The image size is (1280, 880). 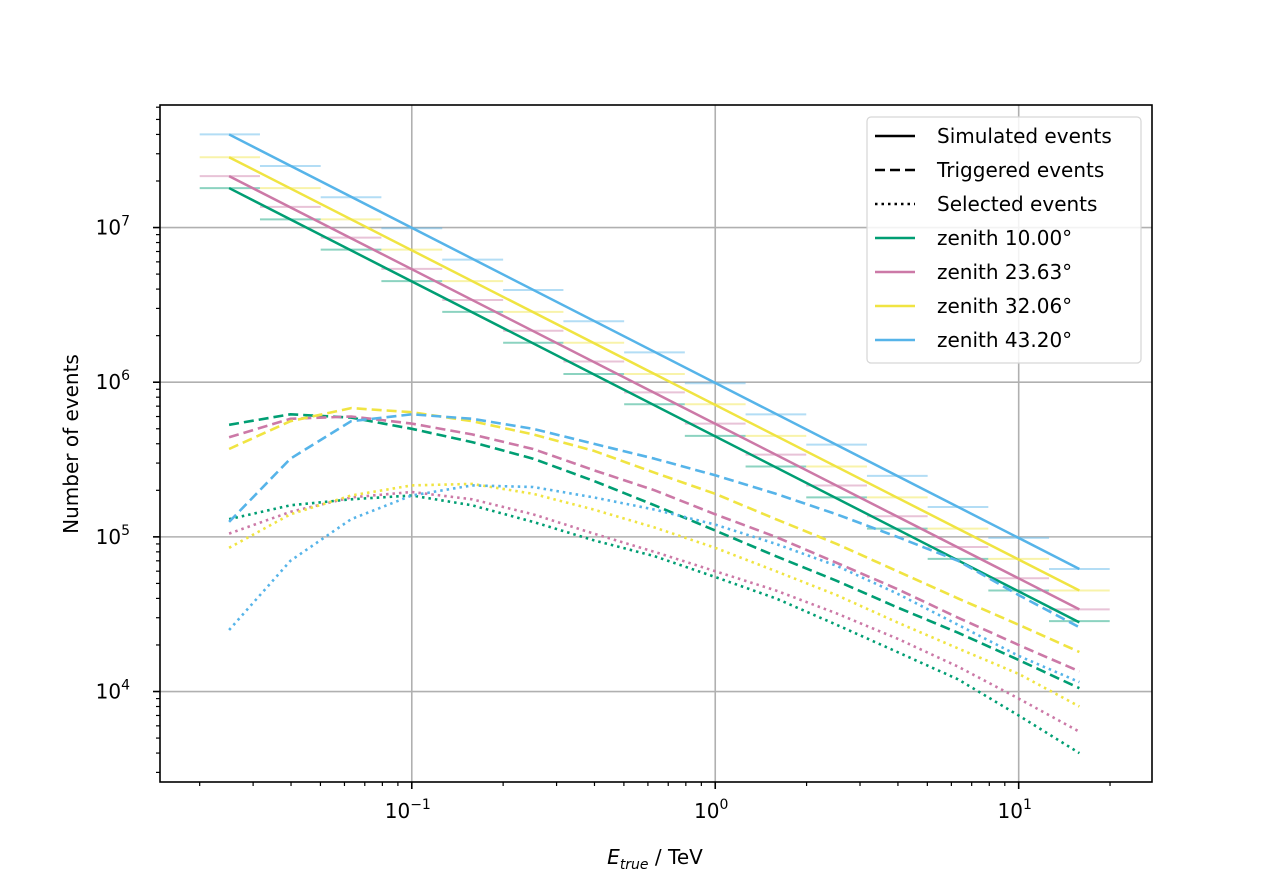 What do you see at coordinates (676, 857) in the screenshot?
I see `x-axis-label-unit: / TeV` at bounding box center [676, 857].